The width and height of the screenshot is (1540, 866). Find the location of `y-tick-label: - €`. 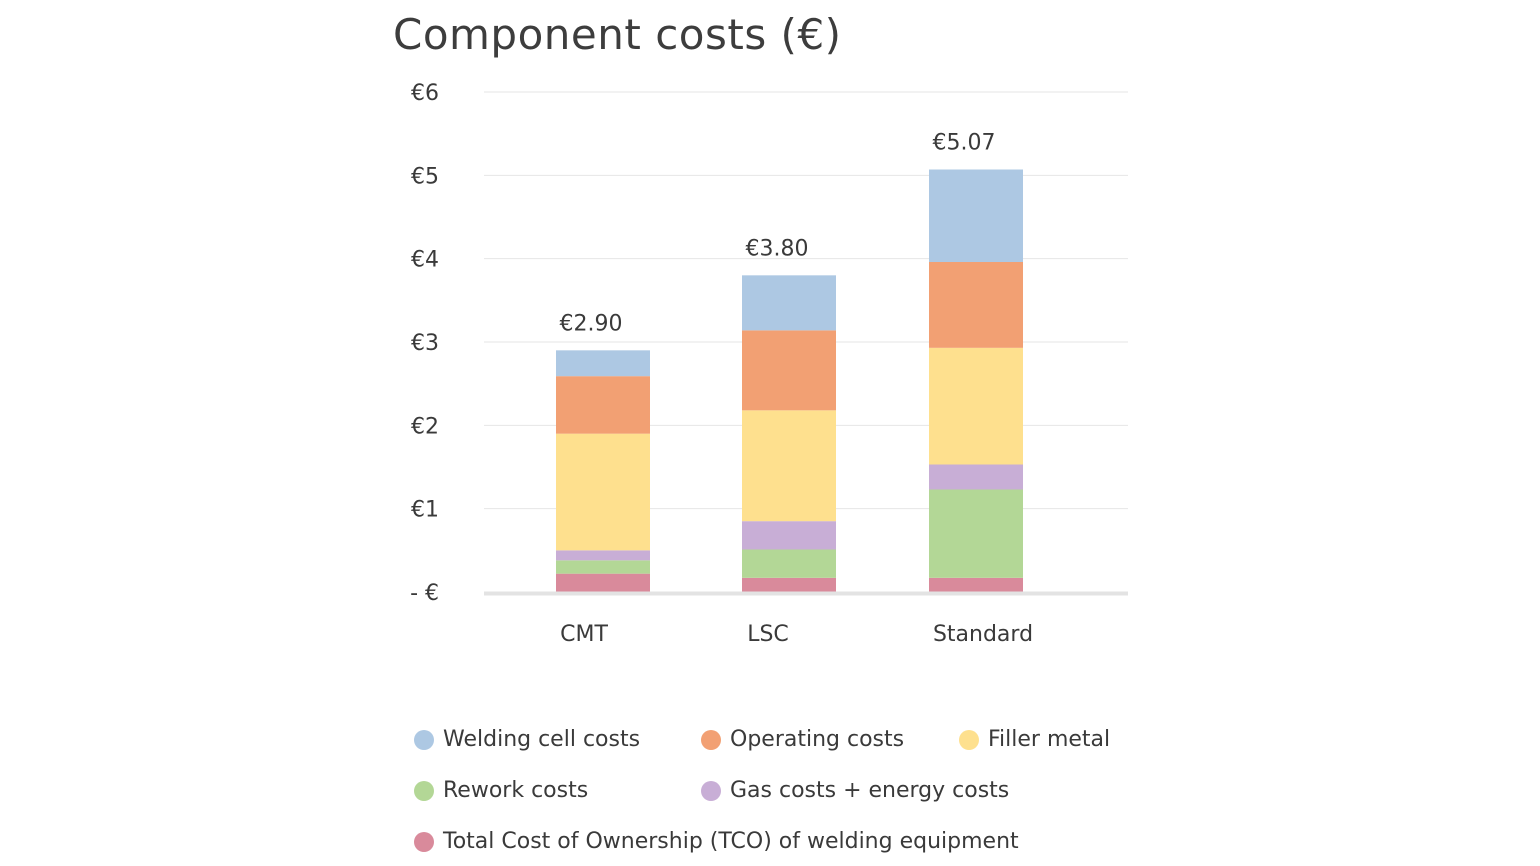

y-tick-label: - € is located at coordinates (424, 593).